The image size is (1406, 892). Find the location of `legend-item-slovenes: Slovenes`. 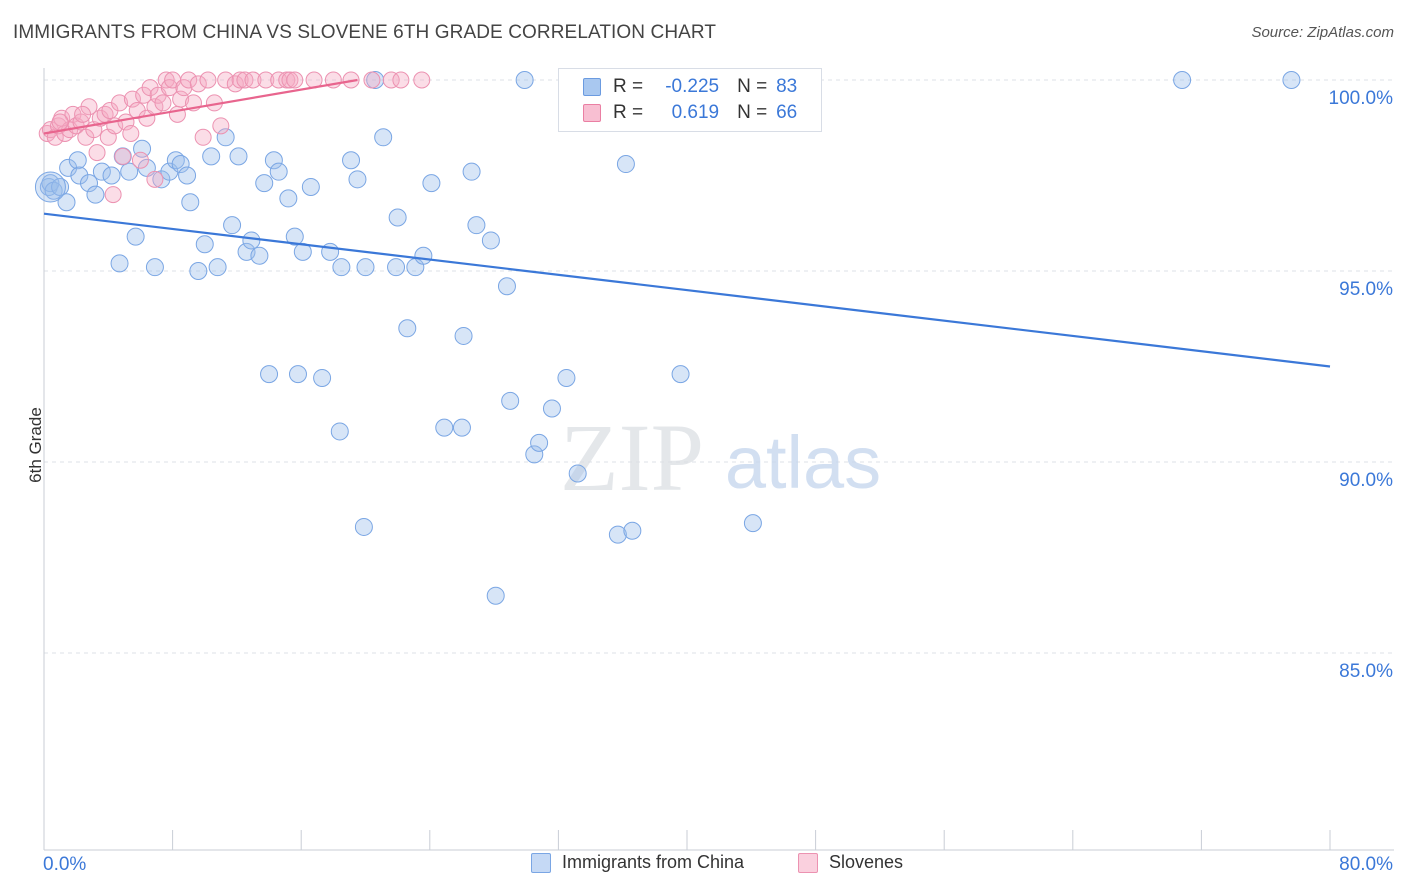

legend-item-slovenes: Slovenes is located at coordinates (850, 862).